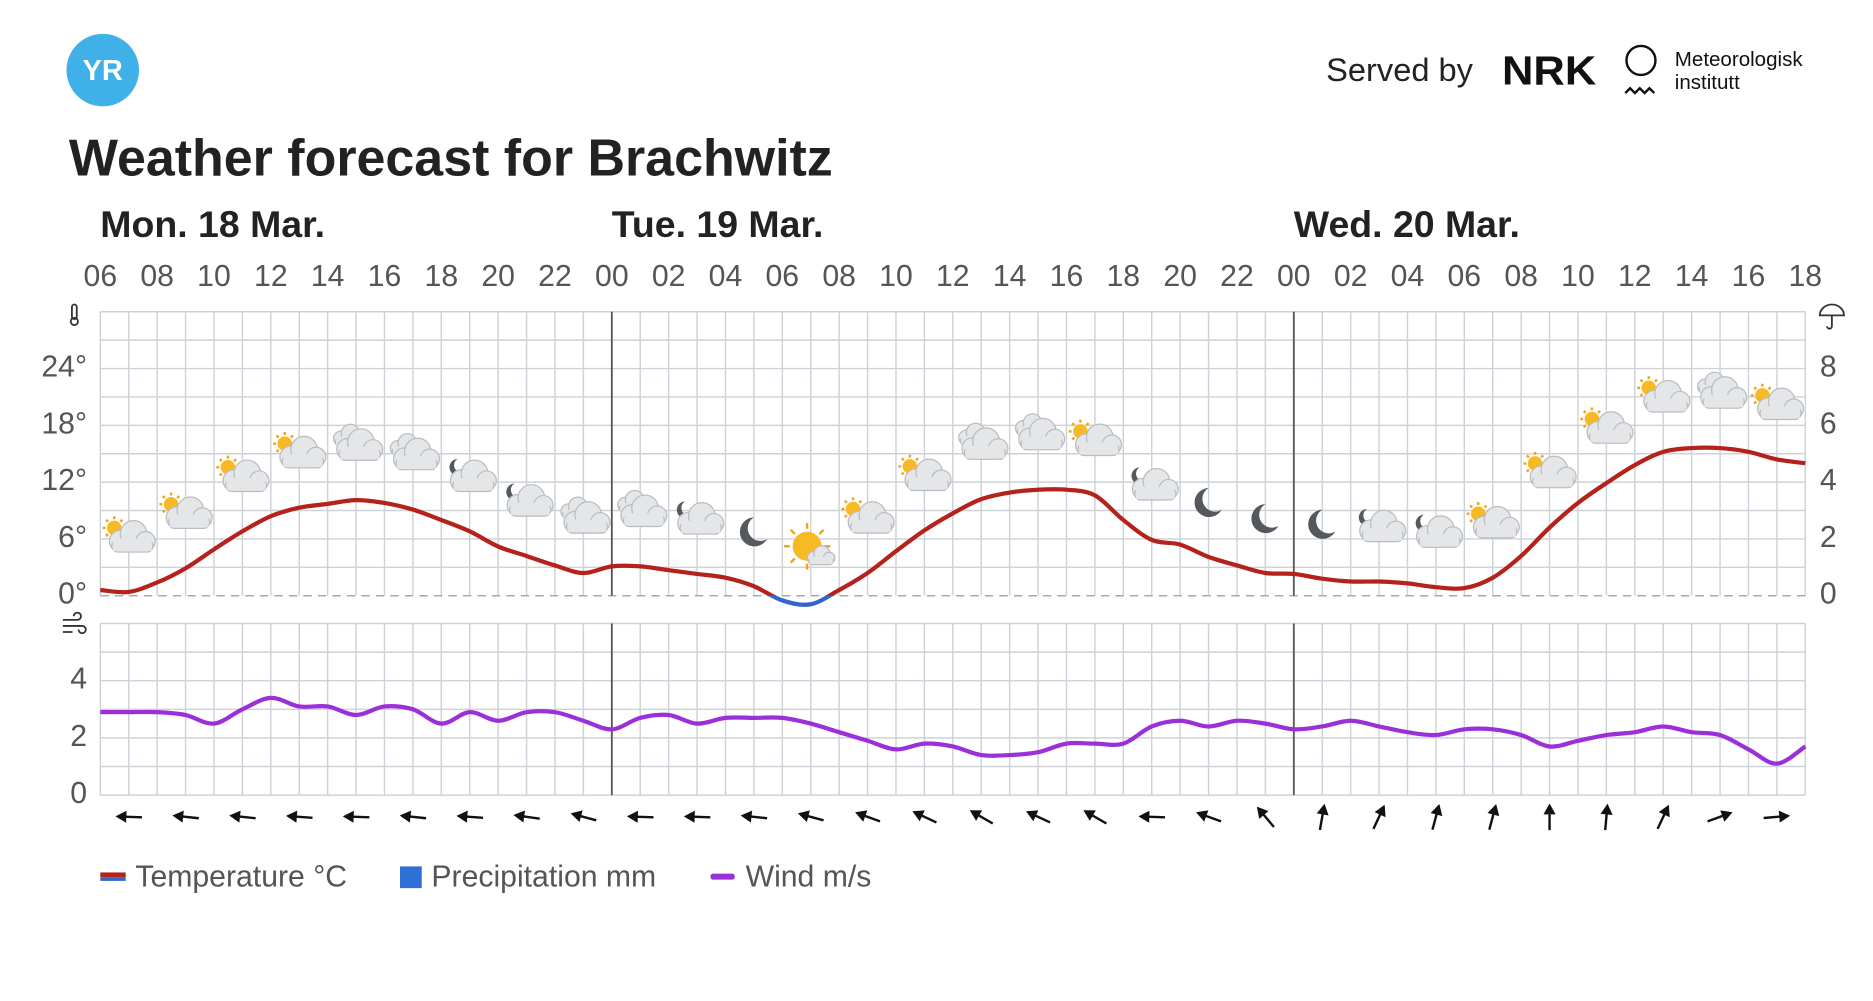 The width and height of the screenshot is (1873, 1001). I want to click on wind-tick-label: 2, so click(78, 736).